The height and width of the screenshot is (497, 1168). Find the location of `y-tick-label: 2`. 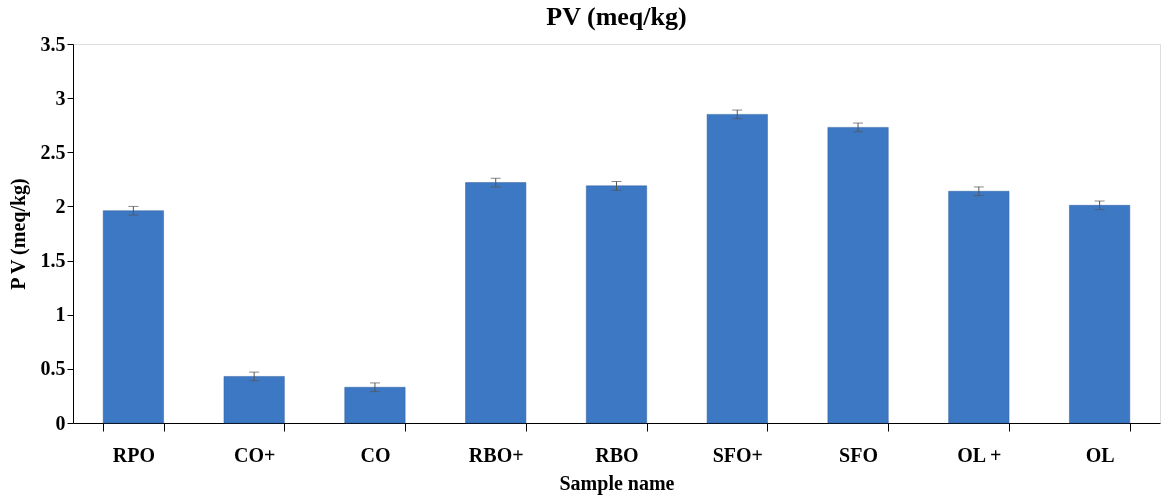

y-tick-label: 2 is located at coordinates (60, 205).